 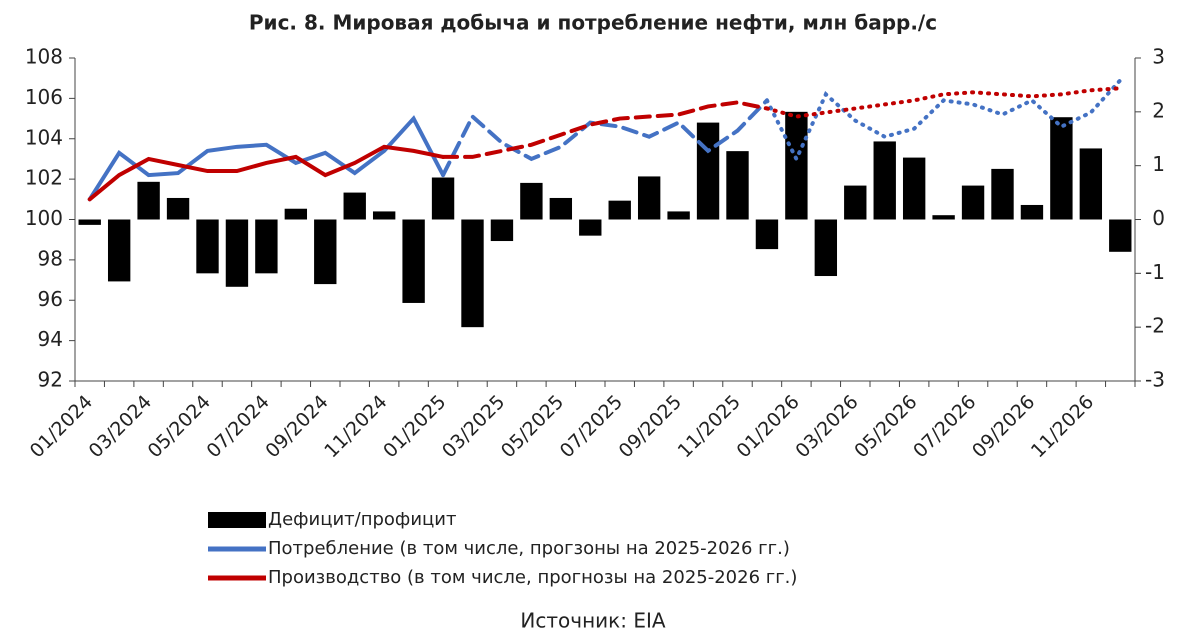 I want to click on y2-tick-label: 3, so click(x=1158, y=57).